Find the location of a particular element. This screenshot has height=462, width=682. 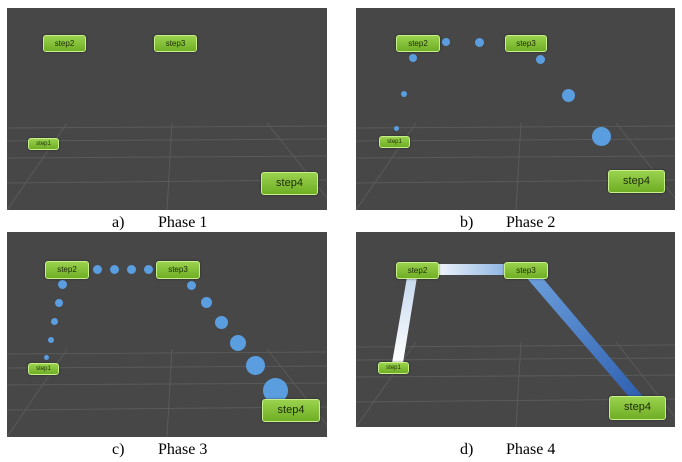

caption-title: Phase 2 is located at coordinates (531, 222).